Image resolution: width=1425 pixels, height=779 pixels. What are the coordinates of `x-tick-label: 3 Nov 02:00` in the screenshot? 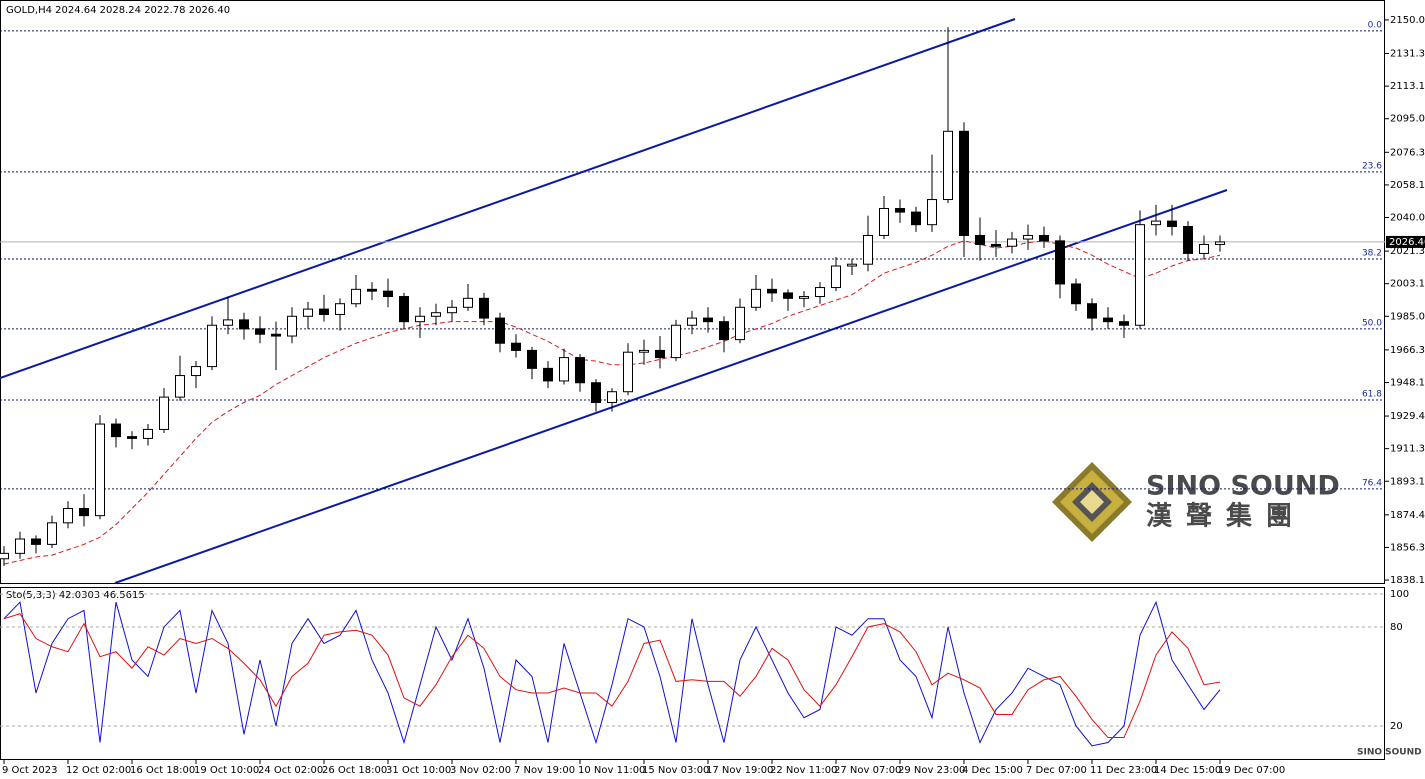 It's located at (480, 770).